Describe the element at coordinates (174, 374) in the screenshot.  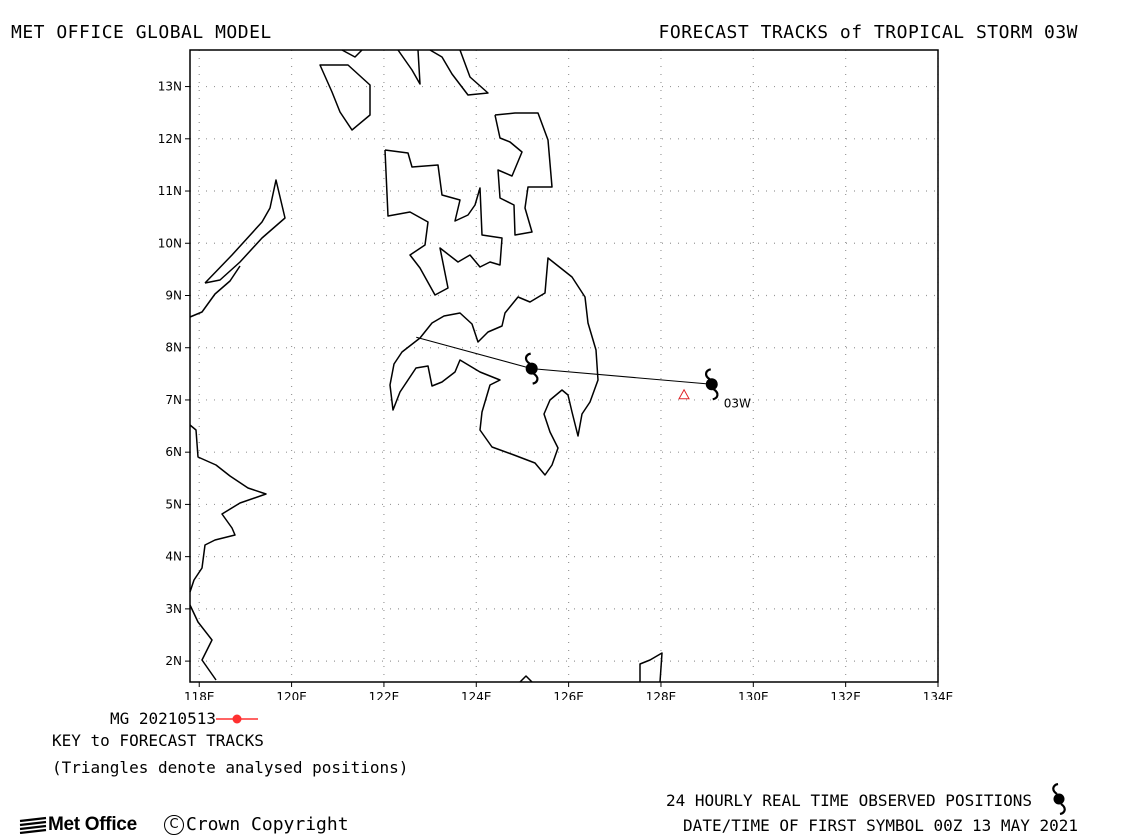
I see `latitude-ticks: 2N 3N 4N 5N 6N 7N 8N 9N 10N 11N 12N 13N` at that location.